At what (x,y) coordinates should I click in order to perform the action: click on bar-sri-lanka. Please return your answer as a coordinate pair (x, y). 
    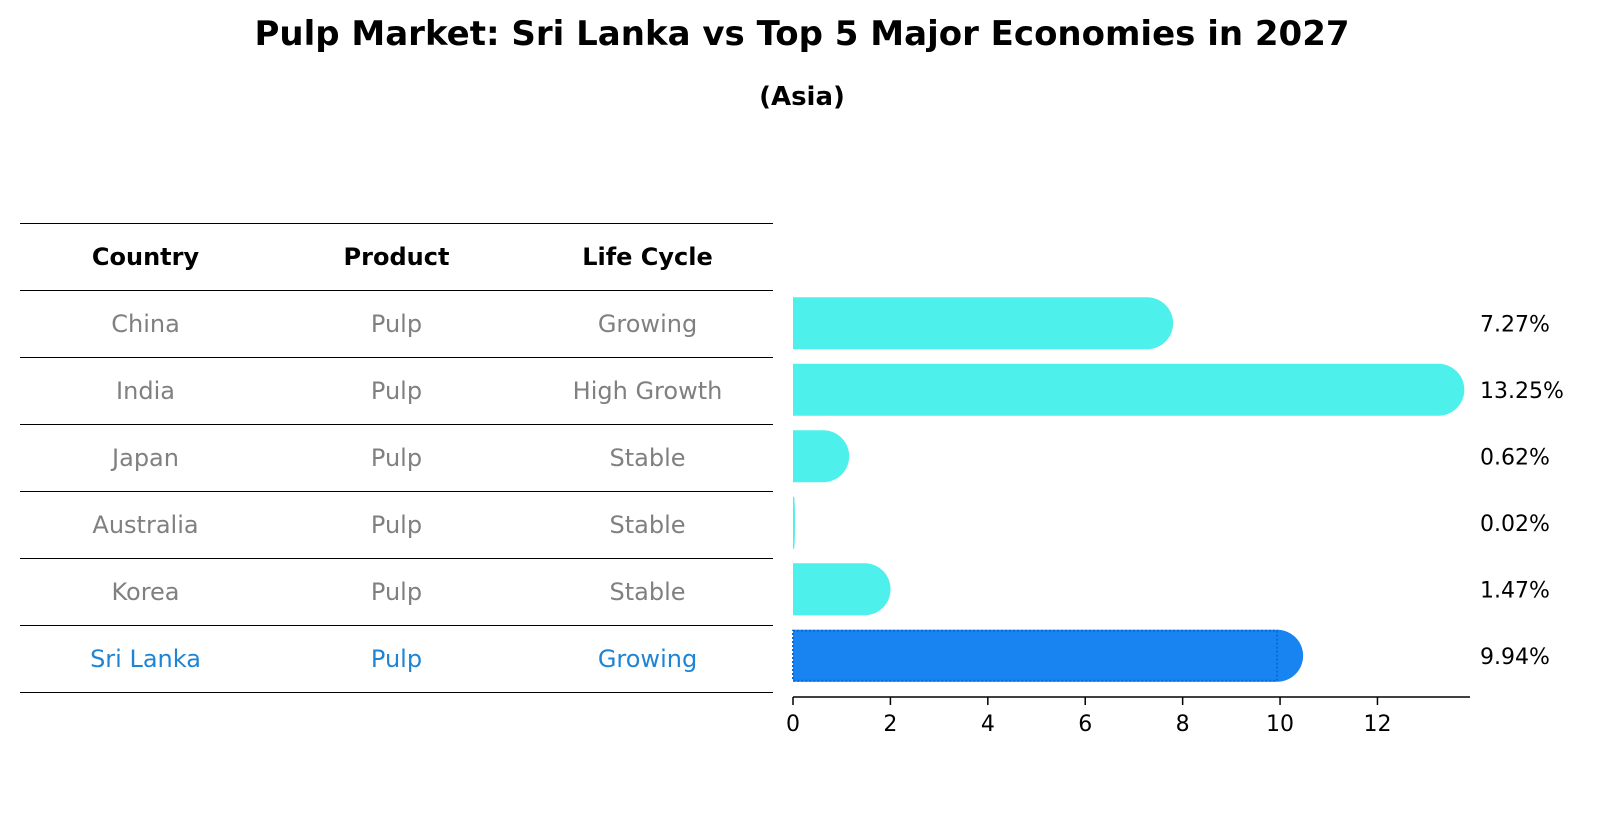
    Looking at the image, I should click on (1048, 655).